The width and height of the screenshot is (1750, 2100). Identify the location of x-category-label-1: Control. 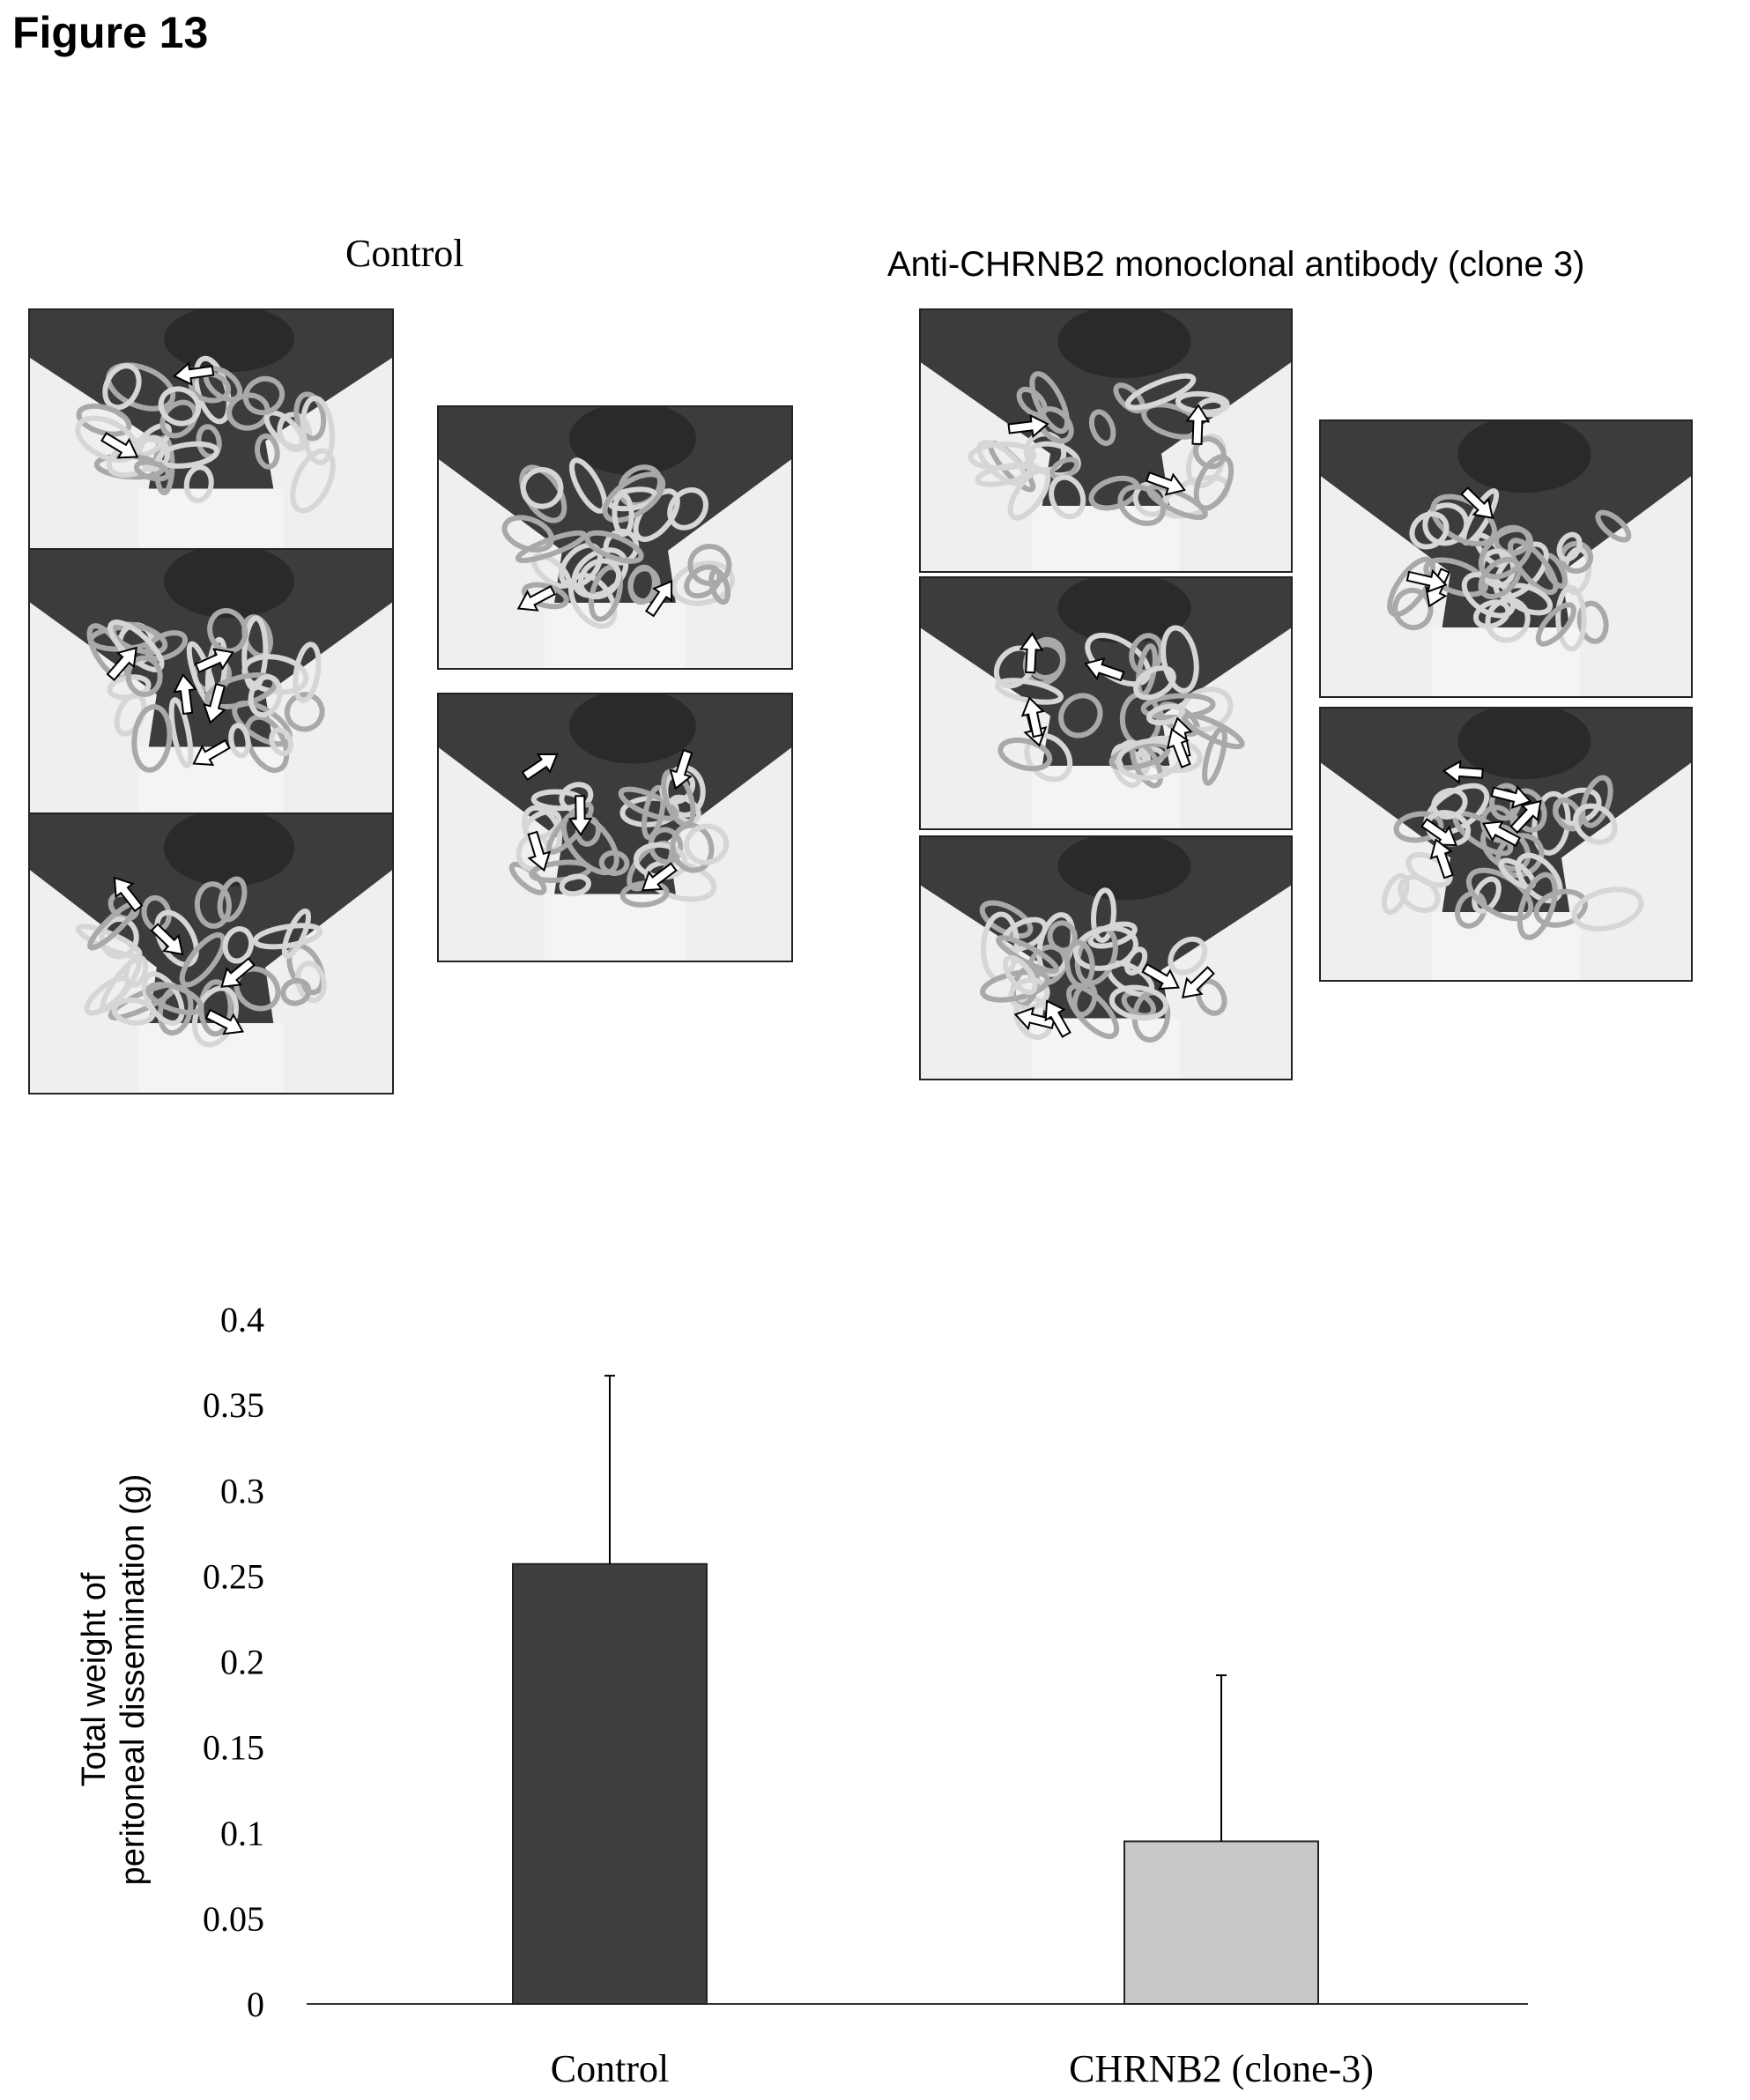
(610, 2068).